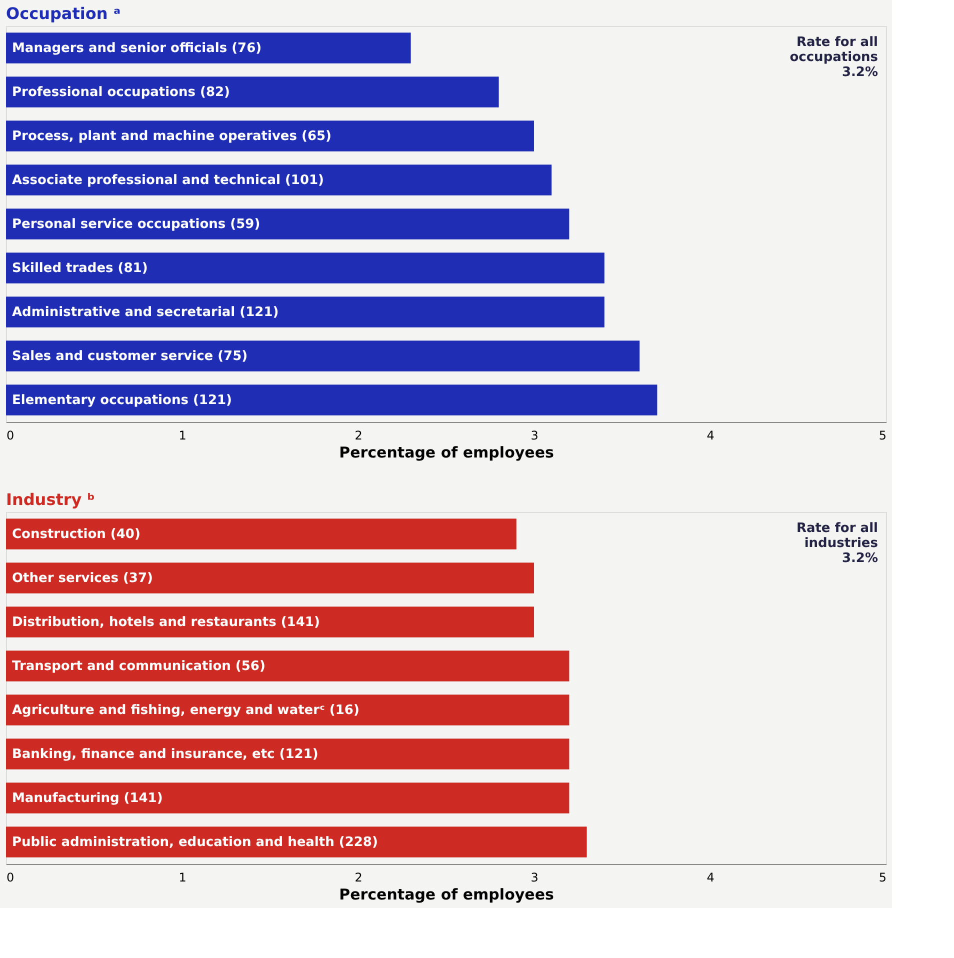 The image size is (954, 958). Describe the element at coordinates (122, 400) in the screenshot. I see `y-tick-label: Elementary occupations (121)` at that location.